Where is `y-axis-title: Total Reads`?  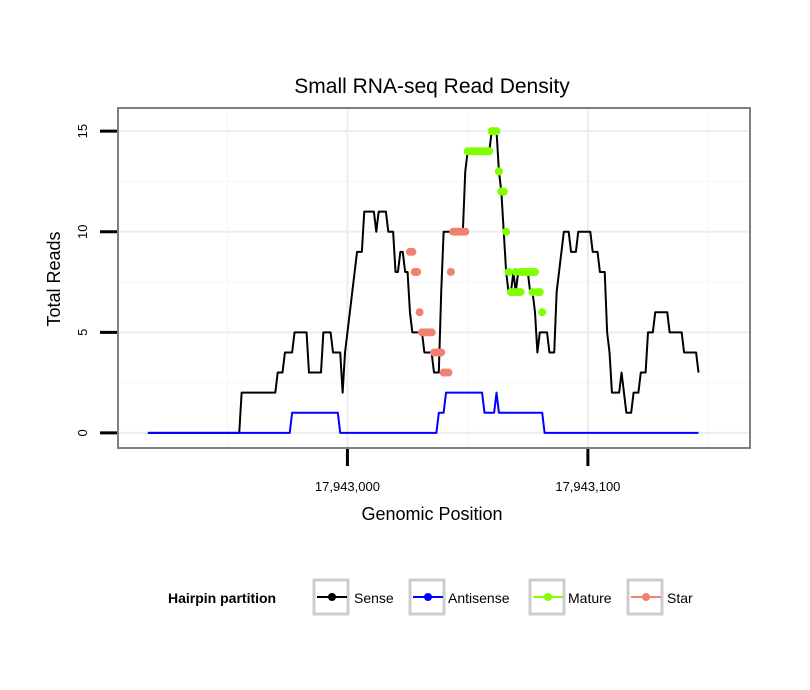 y-axis-title: Total Reads is located at coordinates (54, 278).